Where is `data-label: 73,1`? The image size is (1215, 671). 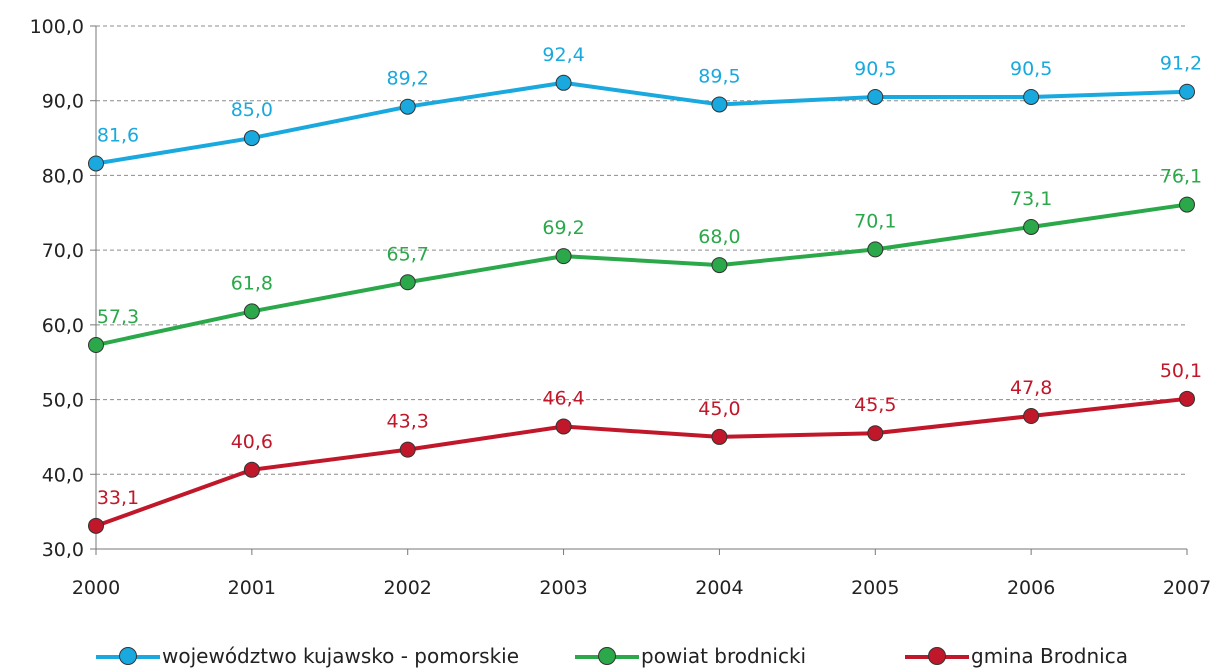
data-label: 73,1 is located at coordinates (1031, 199).